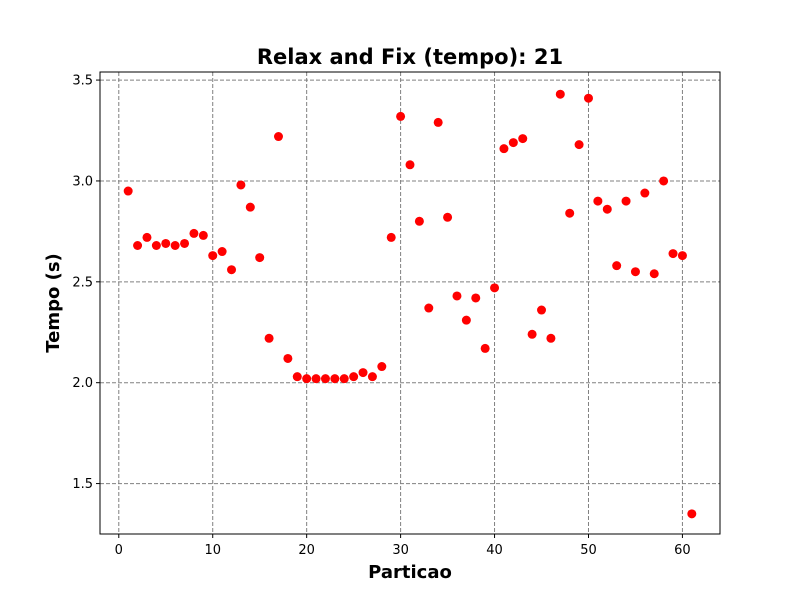 The width and height of the screenshot is (800, 600). What do you see at coordinates (212, 550) in the screenshot?
I see `x-tick-label: 10` at bounding box center [212, 550].